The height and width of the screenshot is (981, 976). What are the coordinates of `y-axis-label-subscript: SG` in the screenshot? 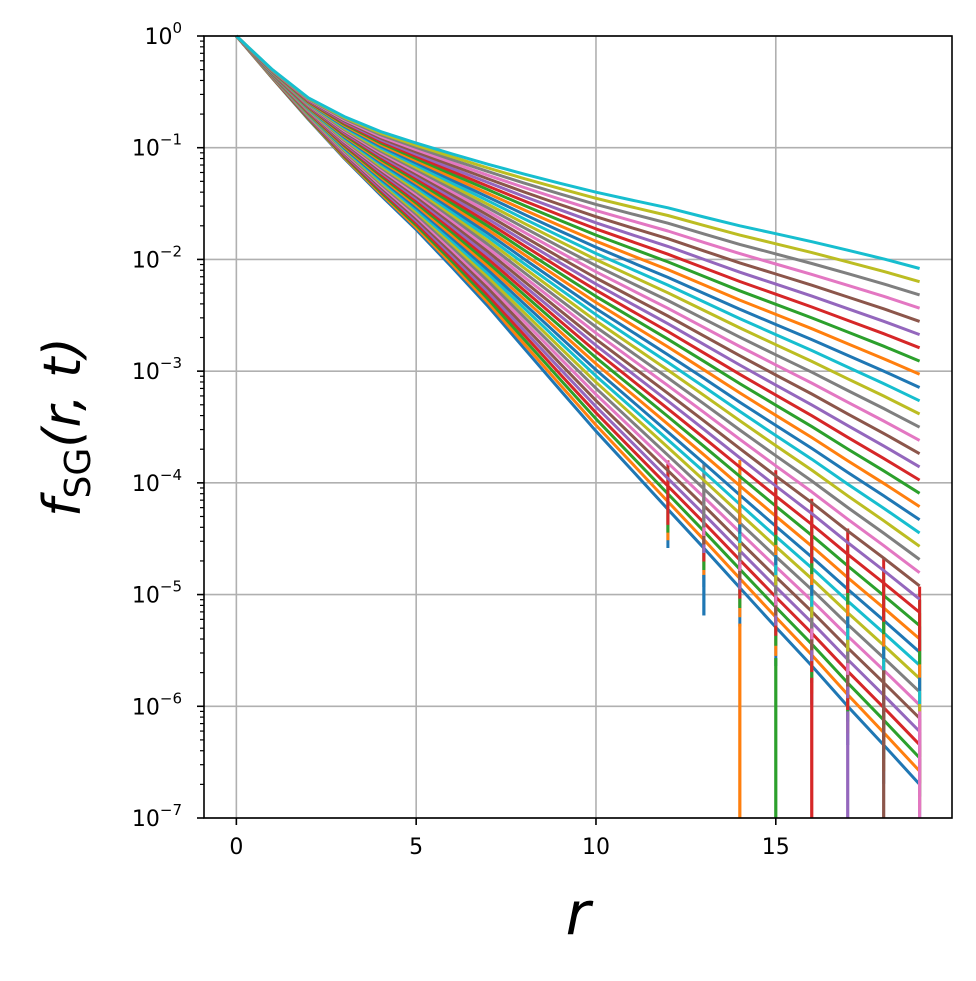 It's located at (78, 473).